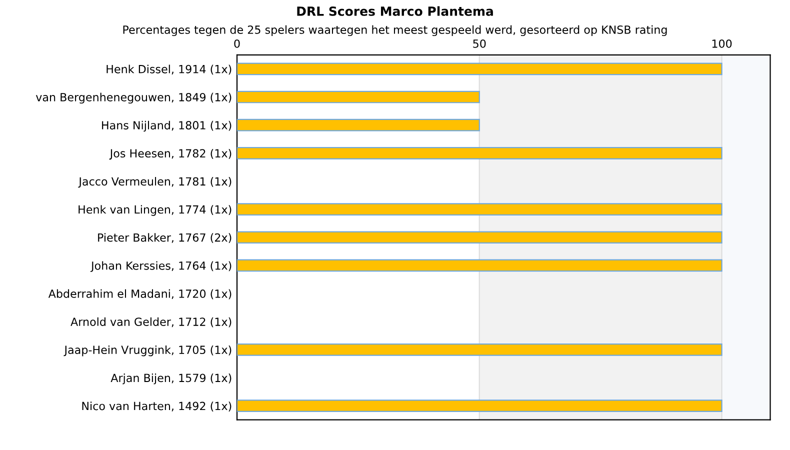  What do you see at coordinates (140, 294) in the screenshot?
I see `y-tick-label: Abderrahim el Madani, 1720 (1x)` at bounding box center [140, 294].